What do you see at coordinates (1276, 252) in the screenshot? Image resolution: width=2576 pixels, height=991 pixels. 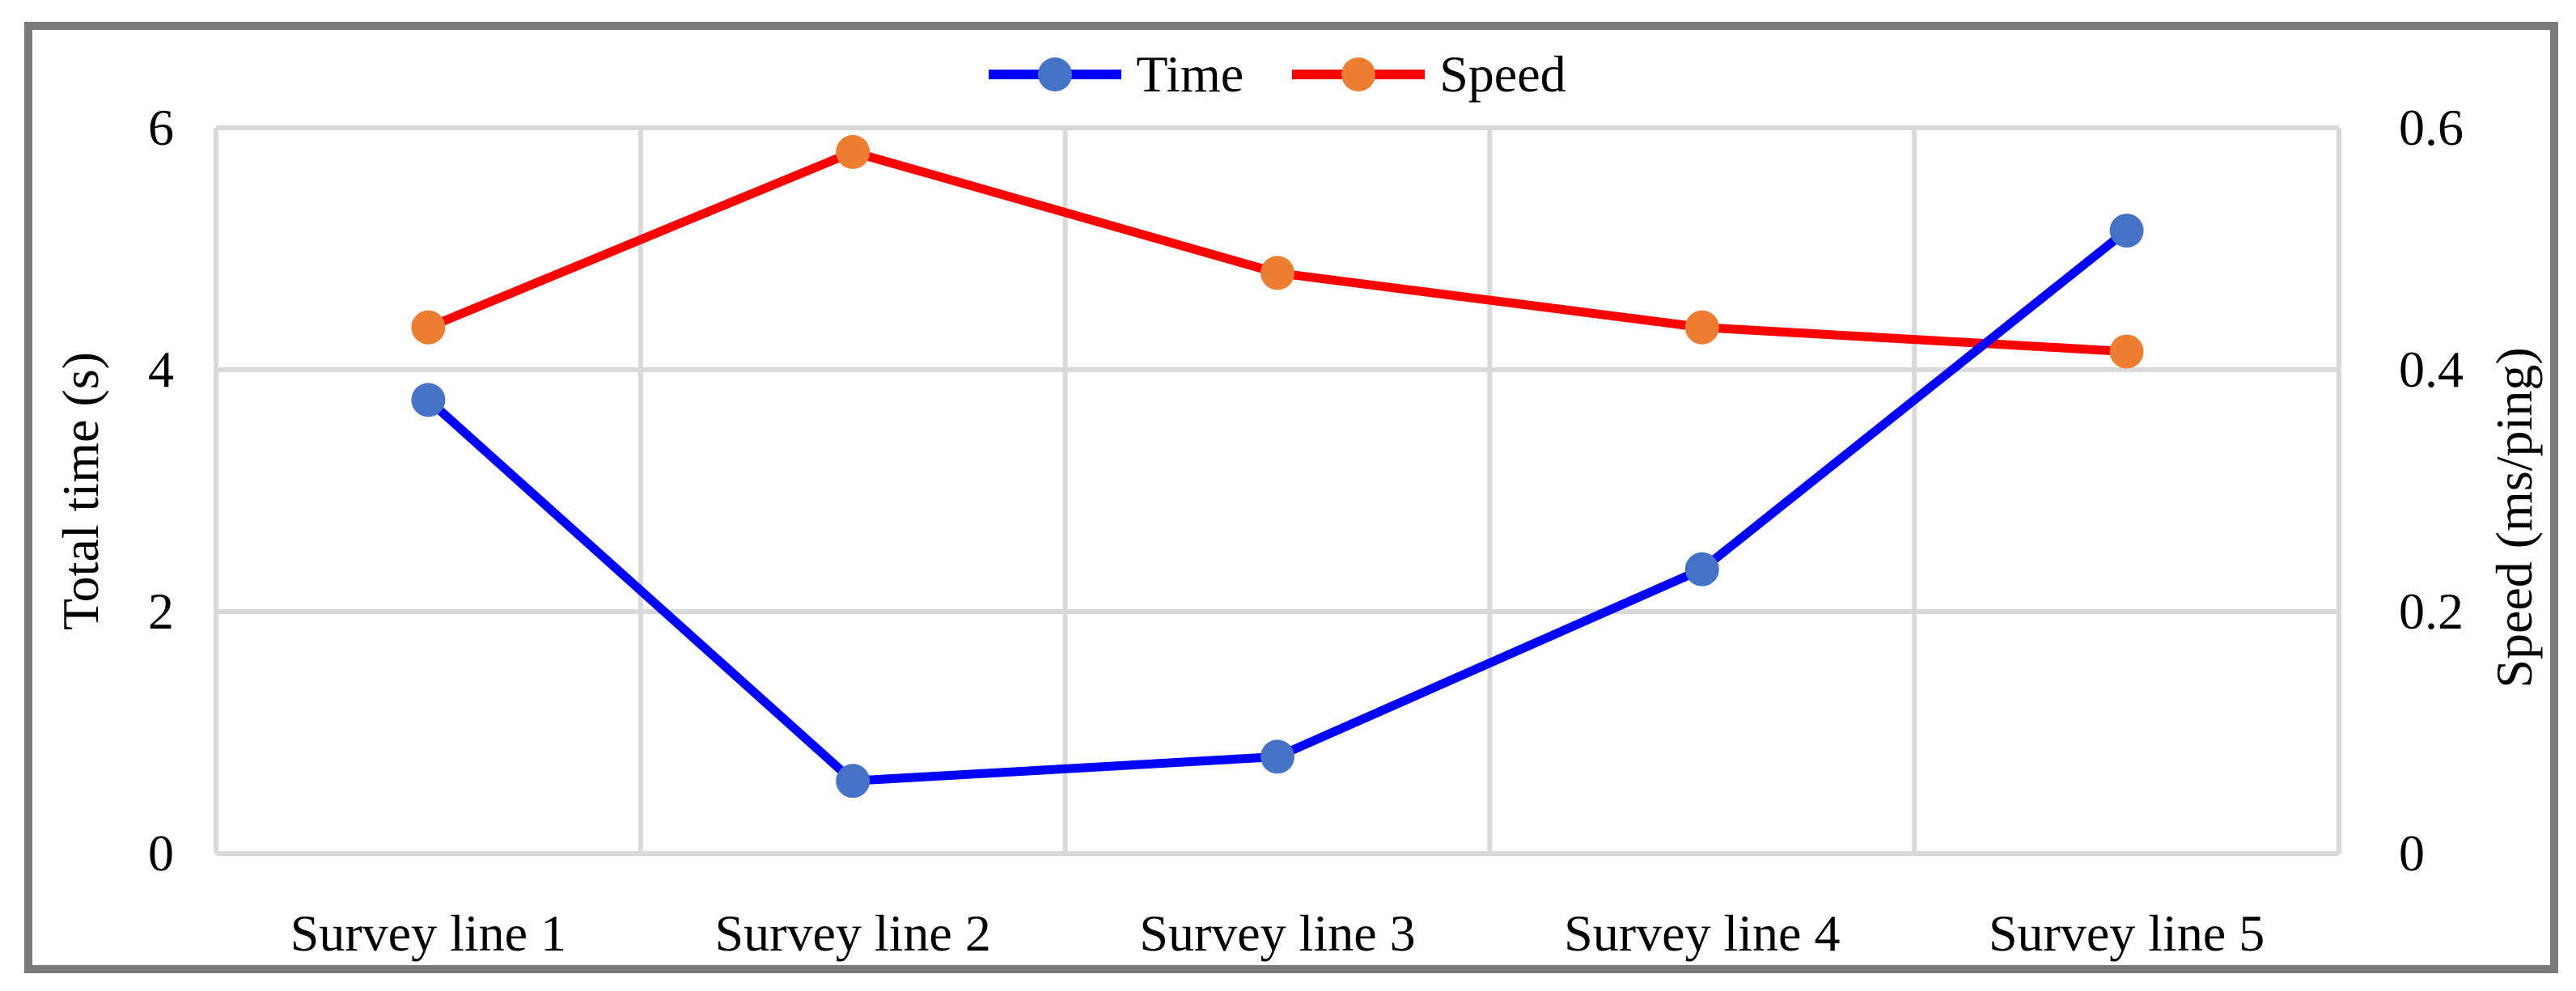 I see `series-line-speed` at bounding box center [1276, 252].